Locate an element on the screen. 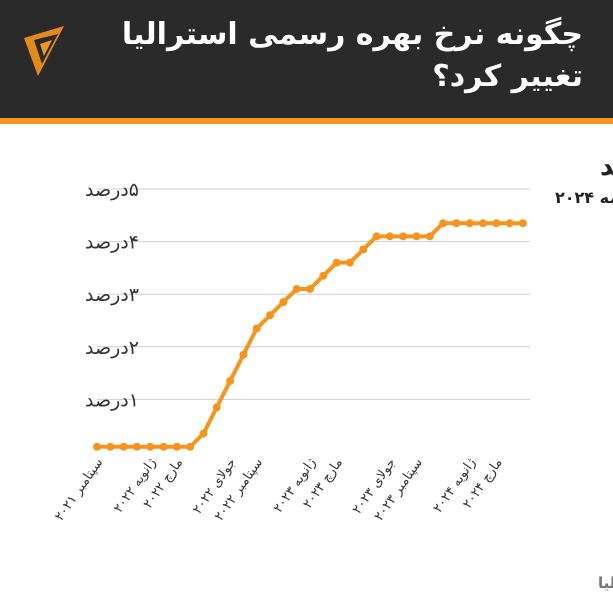 This screenshot has width=613, height=608. annotation-date: مه ۲۰۲۴ is located at coordinates (584, 197).